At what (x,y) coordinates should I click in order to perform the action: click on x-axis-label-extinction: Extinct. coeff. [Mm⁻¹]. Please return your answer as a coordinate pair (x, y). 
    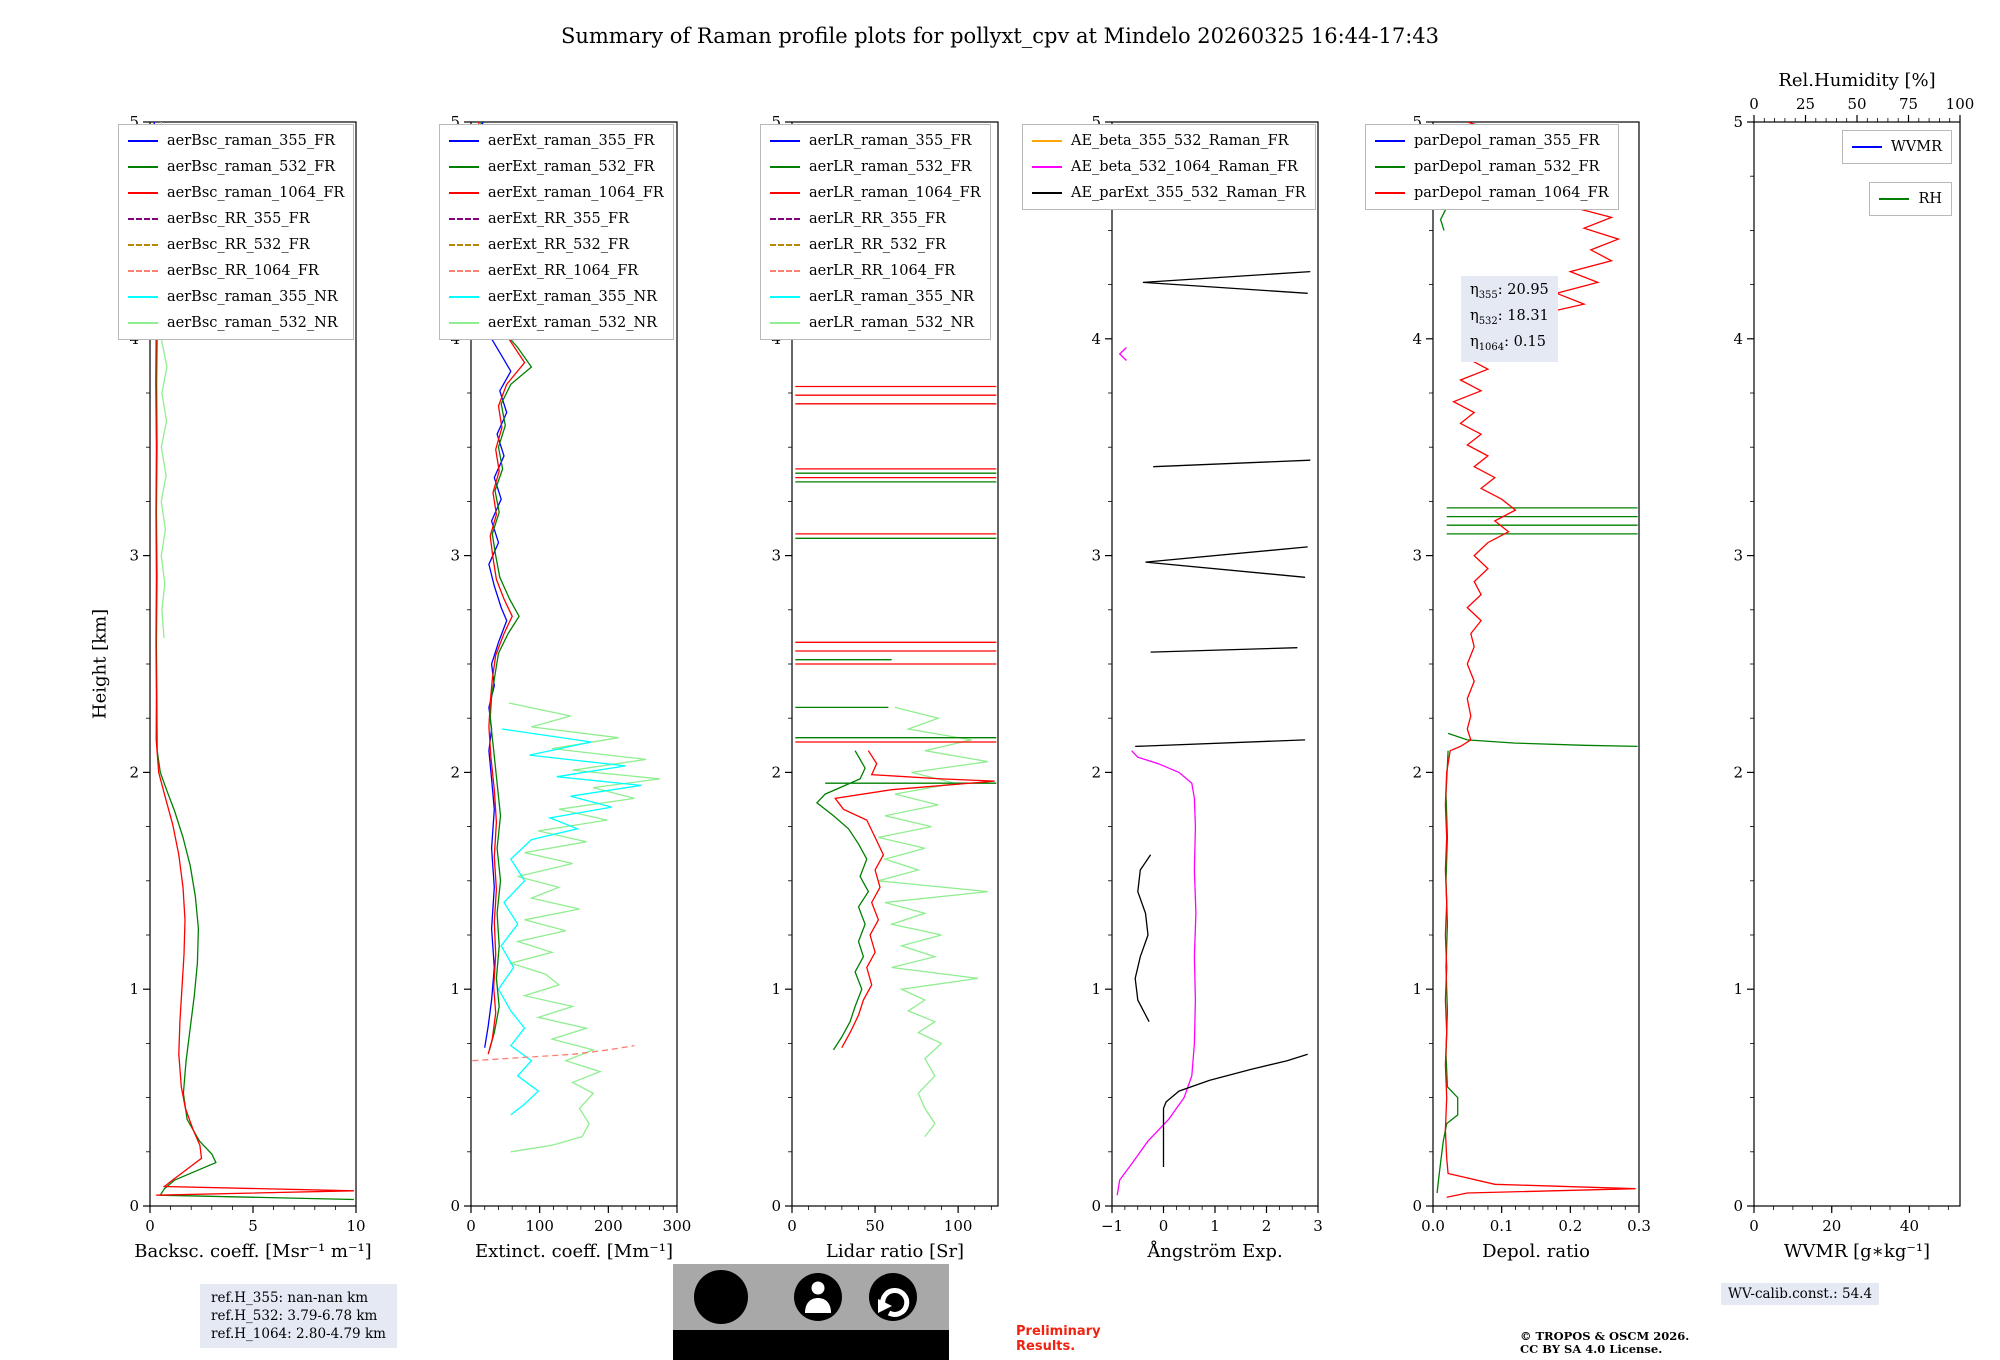
    Looking at the image, I should click on (574, 1251).